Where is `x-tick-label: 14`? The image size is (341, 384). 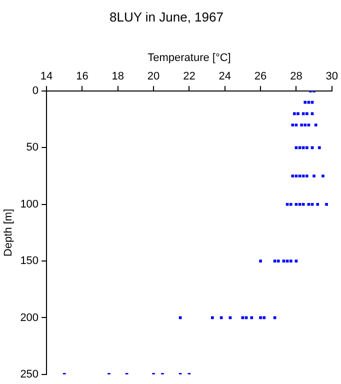 x-tick-label: 14 is located at coordinates (46, 76).